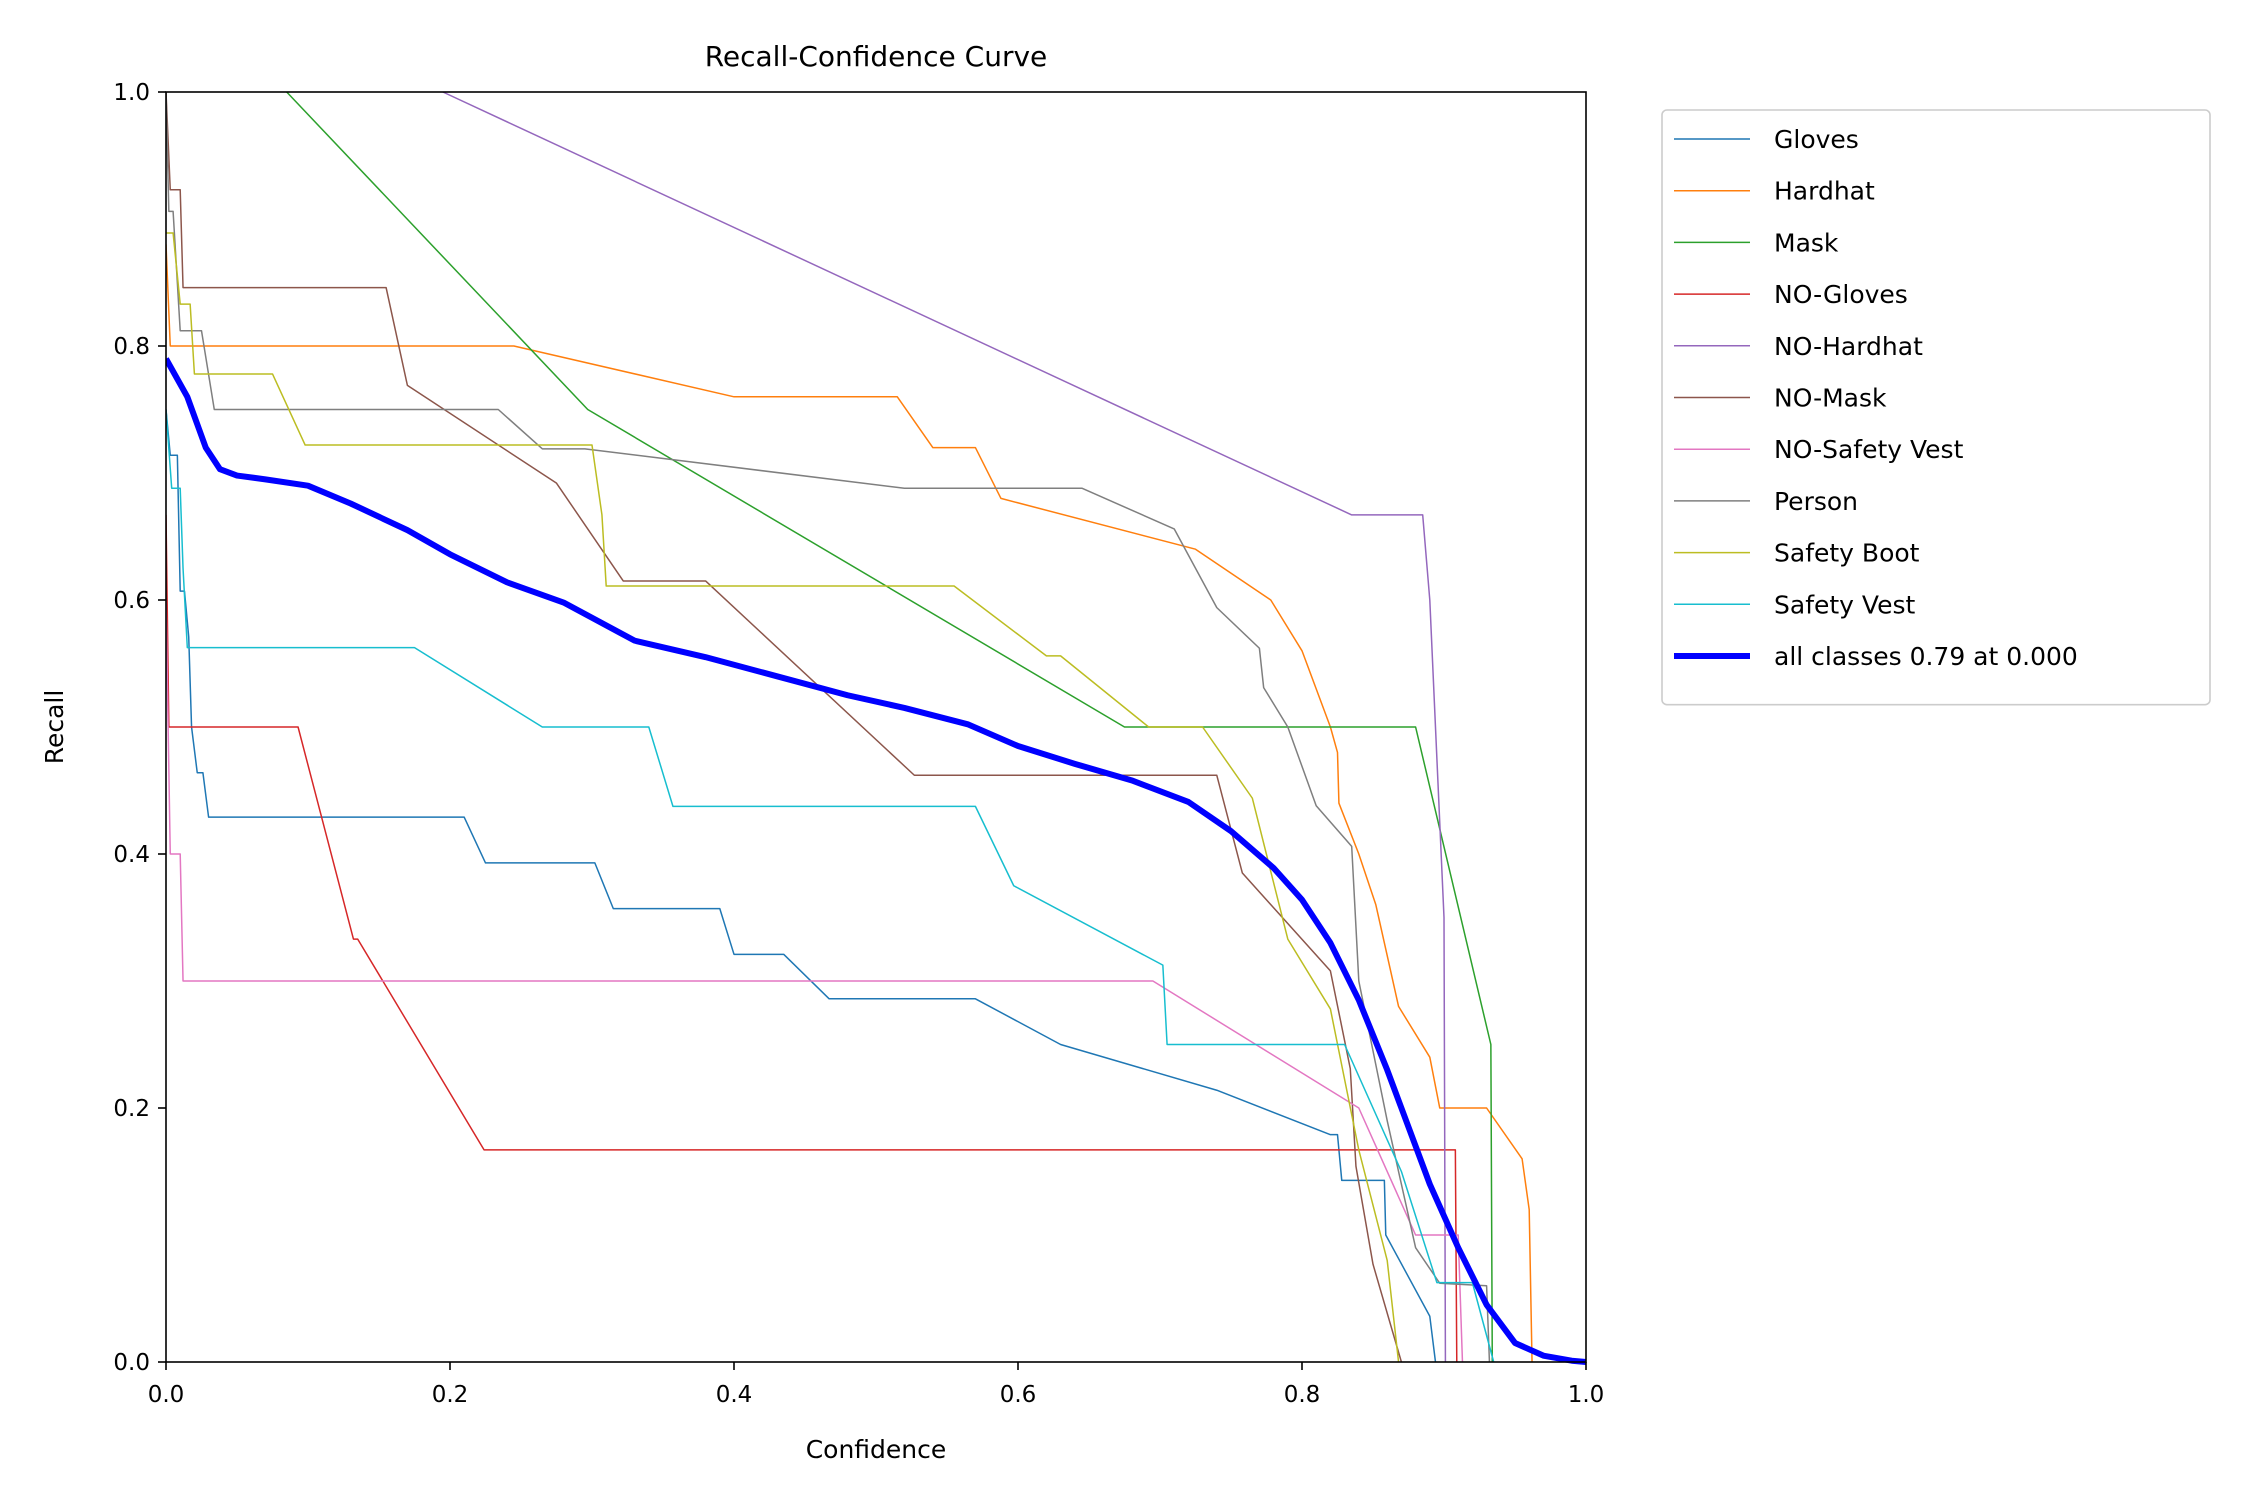 Image resolution: width=2250 pixels, height=1500 pixels. I want to click on legend-label: Safety Boot, so click(1847, 553).